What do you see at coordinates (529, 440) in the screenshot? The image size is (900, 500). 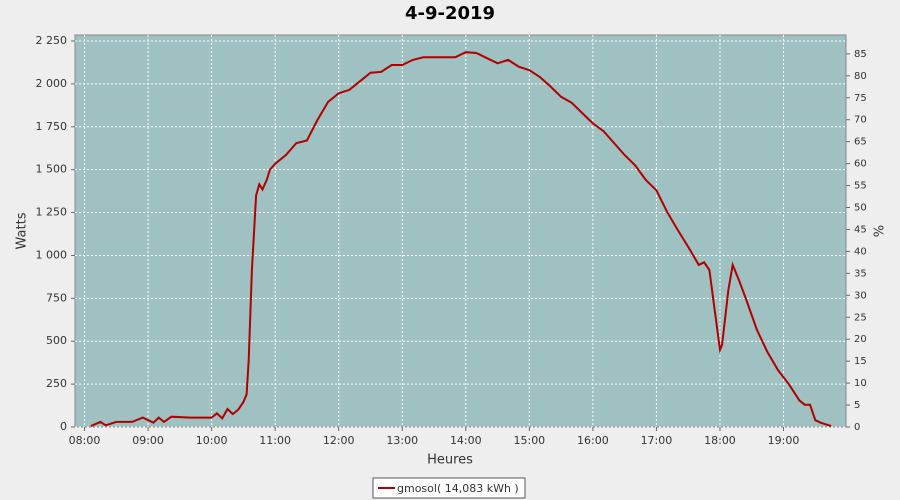 I see `x-tick-label: 15:00` at bounding box center [529, 440].